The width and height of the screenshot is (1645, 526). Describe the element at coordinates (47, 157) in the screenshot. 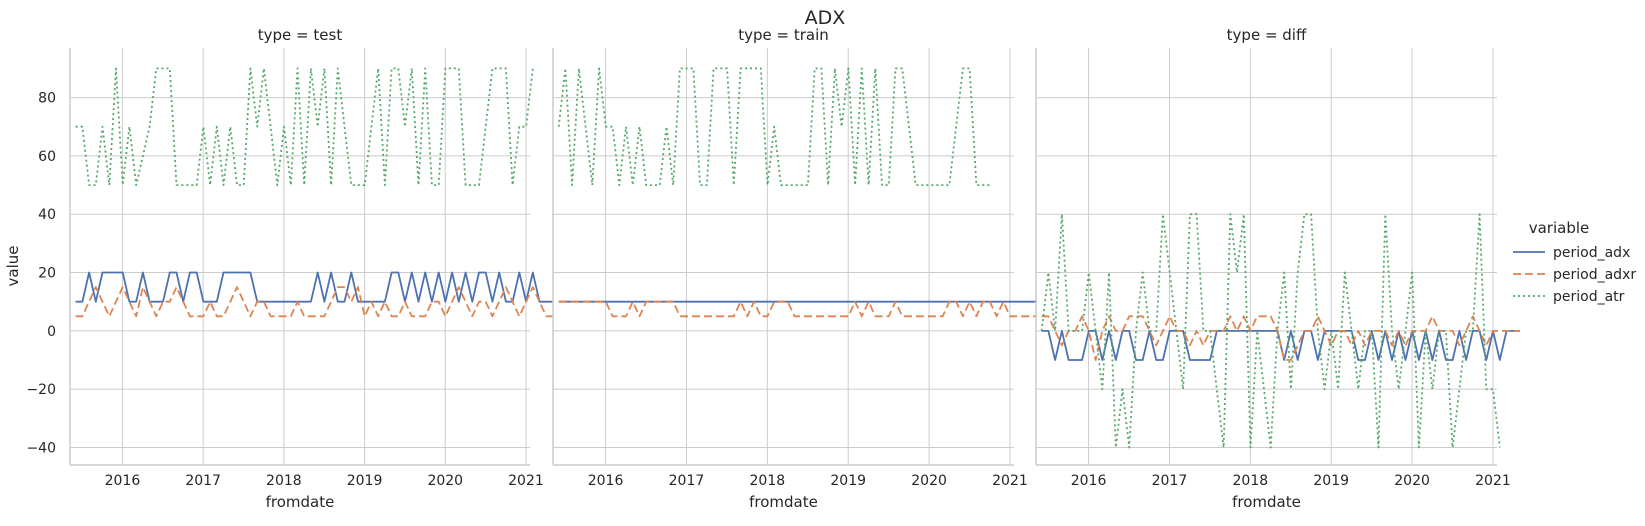

I see `y-tick-label: 60` at that location.